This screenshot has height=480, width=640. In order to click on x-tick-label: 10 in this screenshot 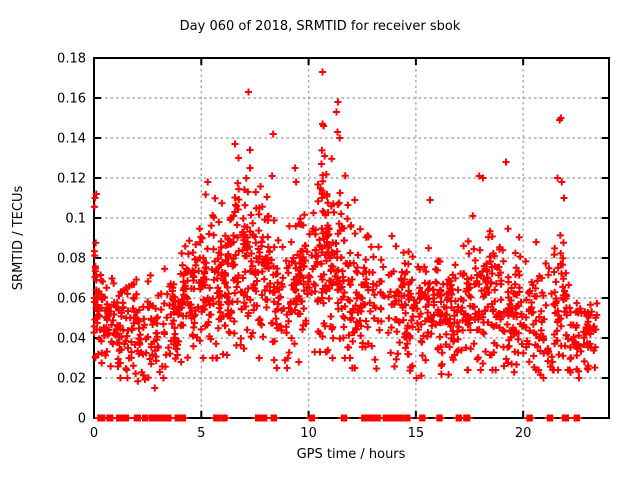, I will do `click(308, 433)`.